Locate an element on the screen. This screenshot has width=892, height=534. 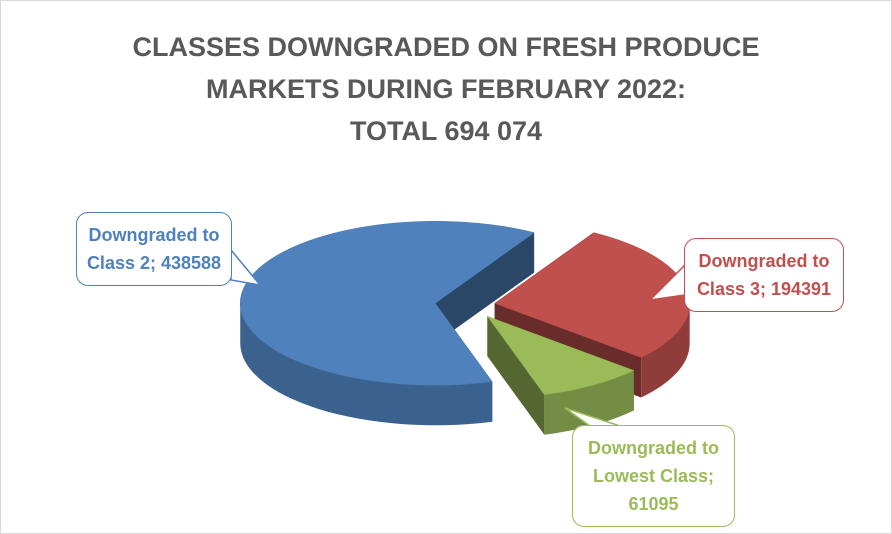
data-label: Downgraded to Class 3; 194391 is located at coordinates (764, 275).